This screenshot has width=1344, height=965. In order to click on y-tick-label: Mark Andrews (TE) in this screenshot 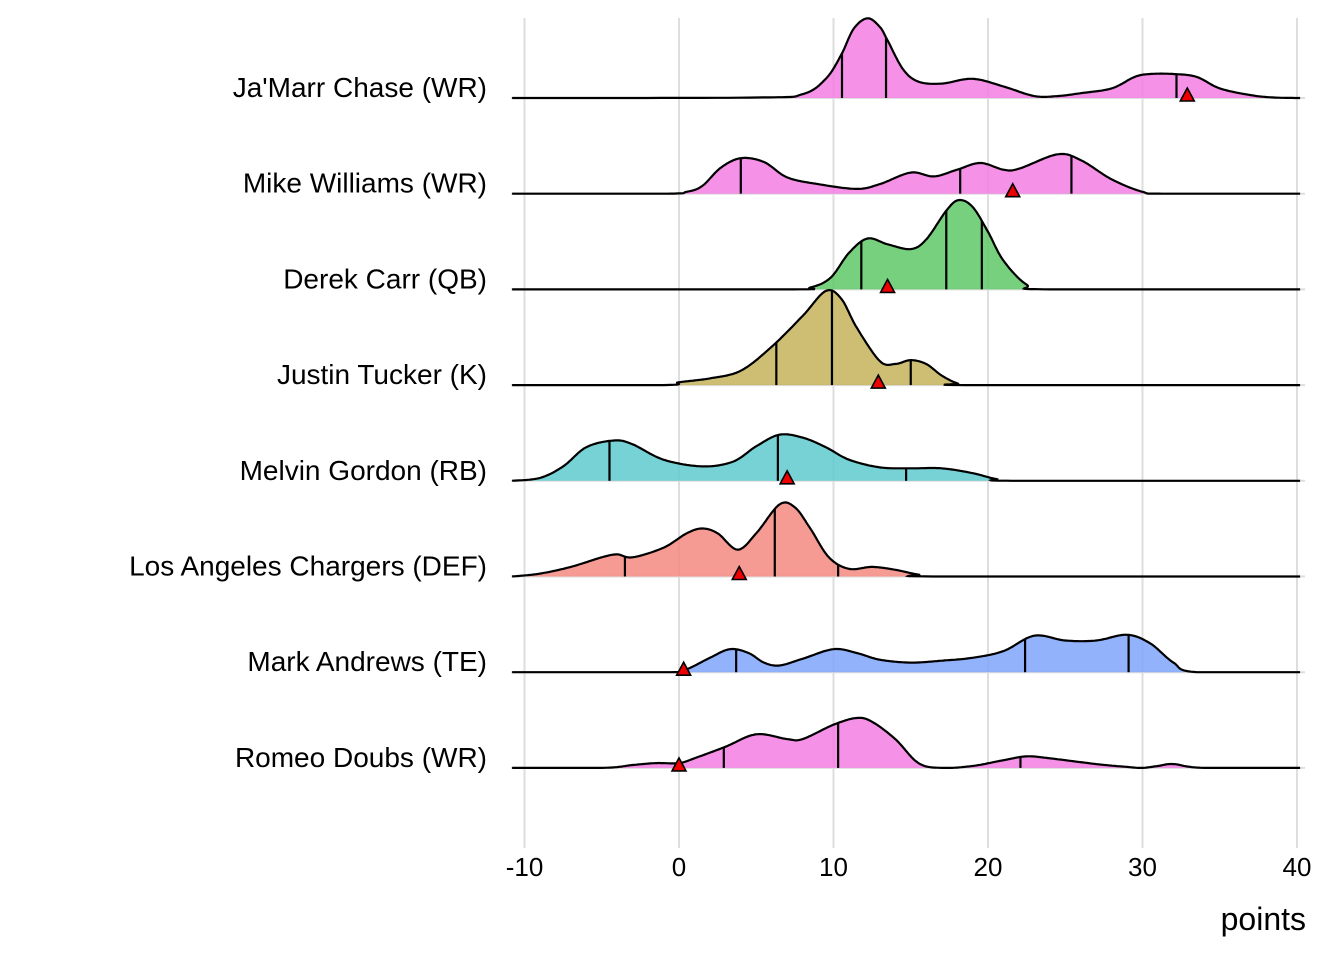, I will do `click(367, 661)`.